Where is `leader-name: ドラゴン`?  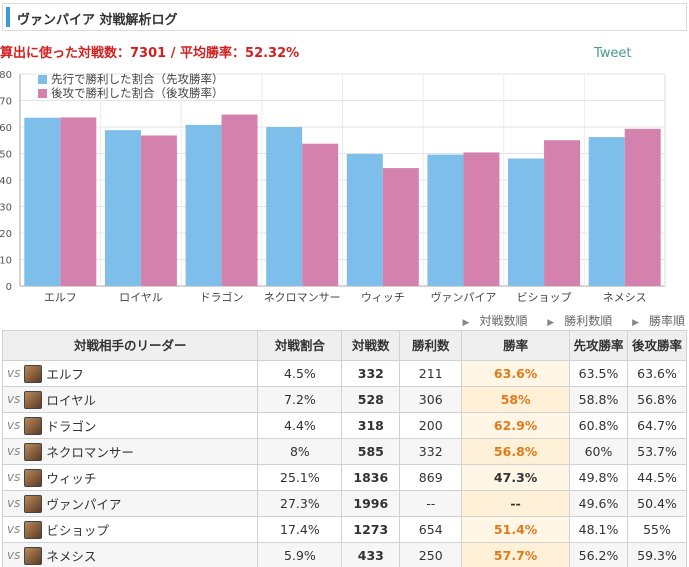
leader-name: ドラゴン is located at coordinates (71, 426).